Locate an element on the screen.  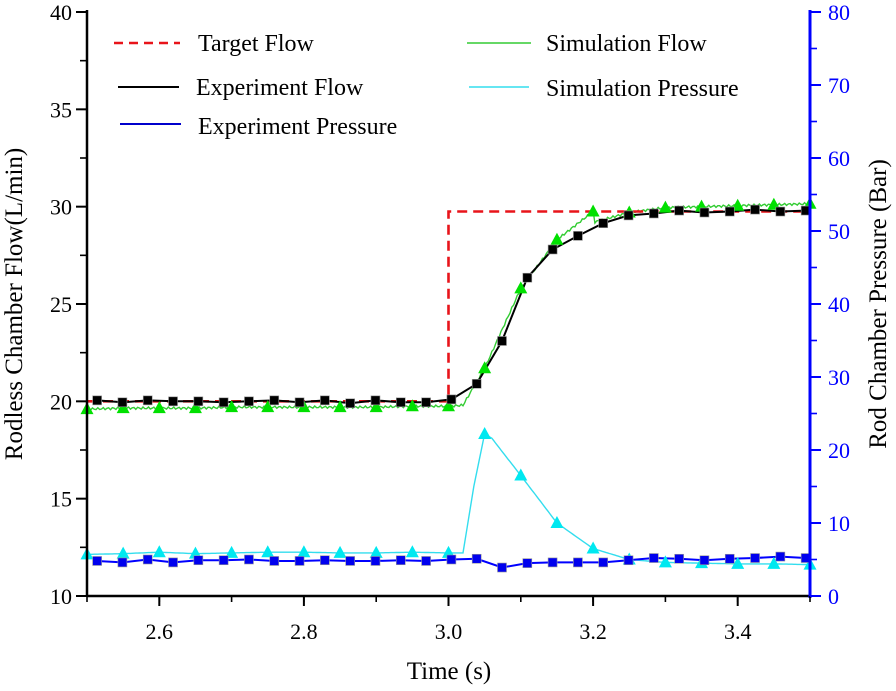
legend-label-simulation-pressure: Simulation Pressure is located at coordinates (642, 89).